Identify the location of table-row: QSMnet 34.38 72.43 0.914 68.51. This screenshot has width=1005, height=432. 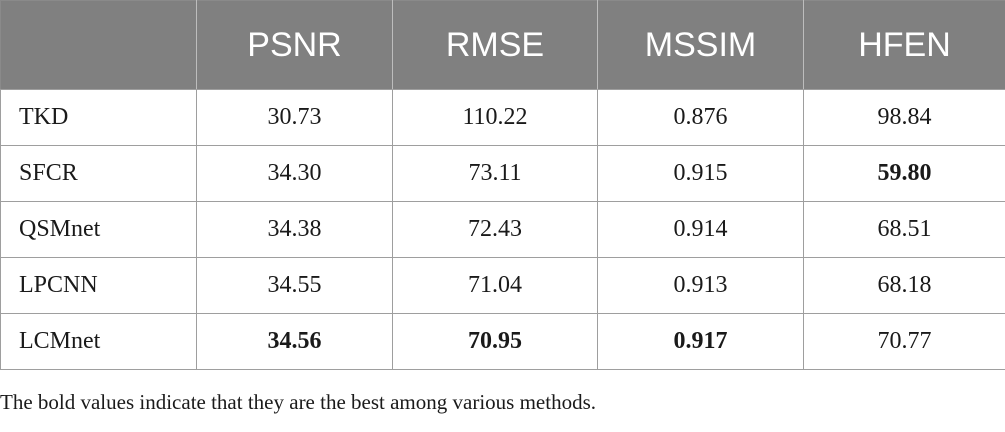
(502, 229).